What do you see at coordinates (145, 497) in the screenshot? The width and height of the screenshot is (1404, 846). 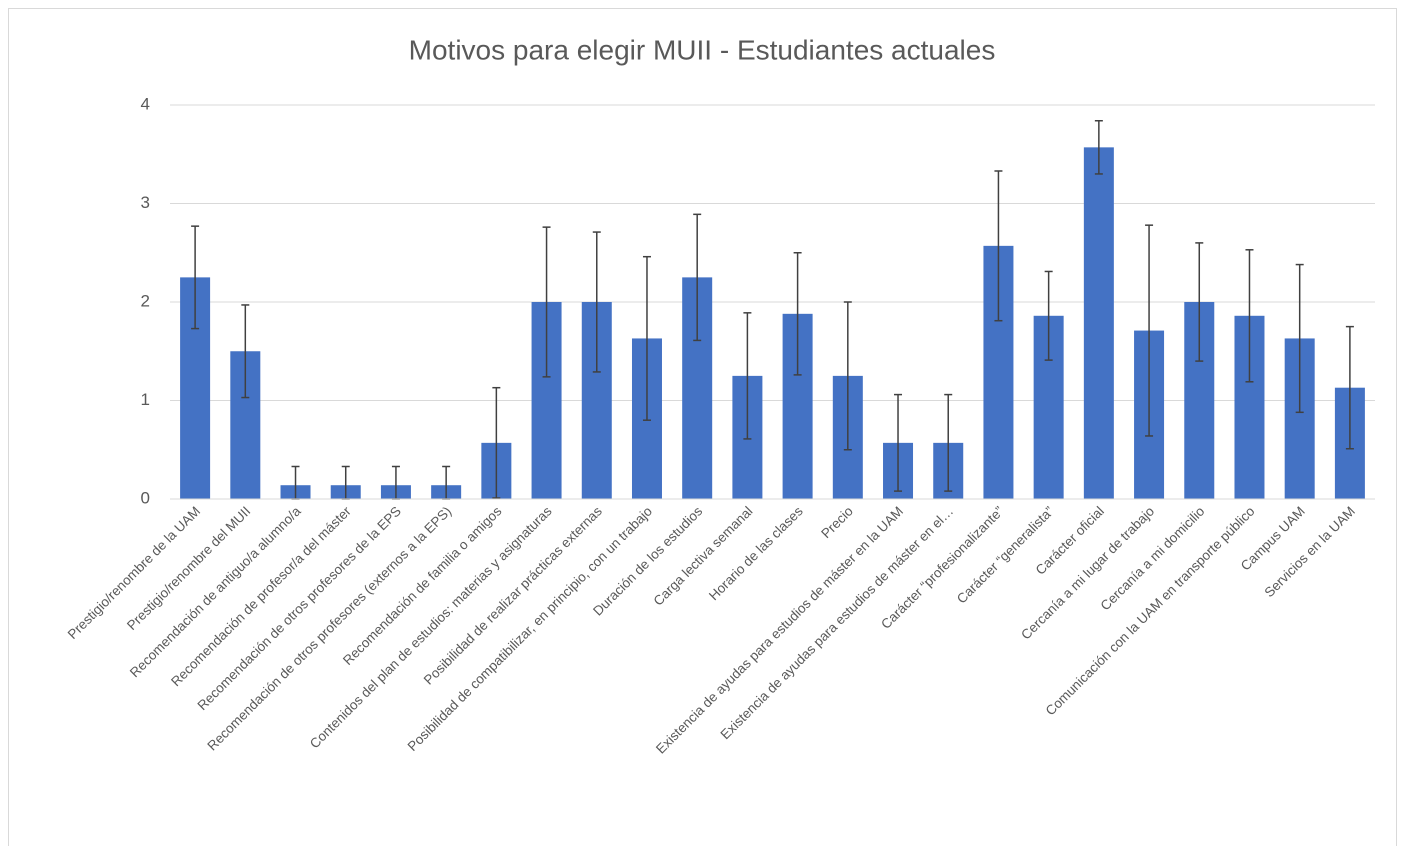 I see `y-tick-label: 0` at bounding box center [145, 497].